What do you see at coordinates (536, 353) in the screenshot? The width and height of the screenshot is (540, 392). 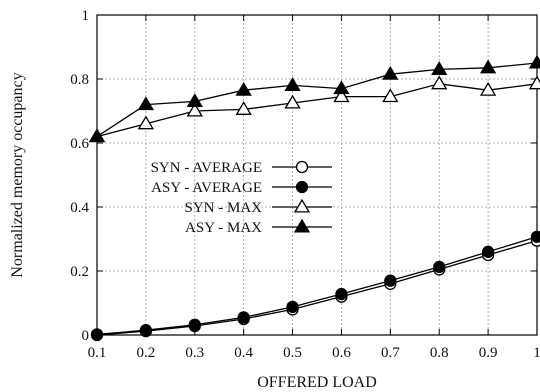 I see `x-tick-label: 1` at bounding box center [536, 353].